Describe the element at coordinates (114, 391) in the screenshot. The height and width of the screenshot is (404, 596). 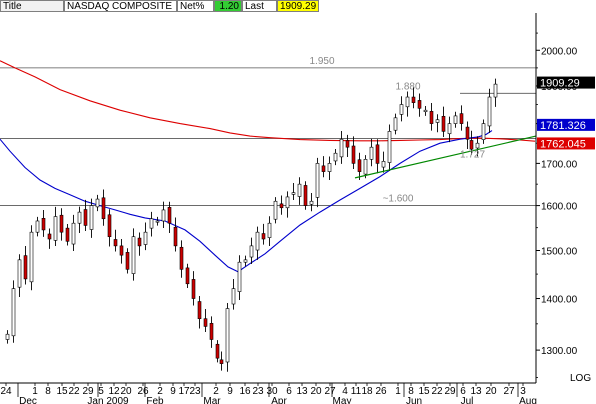
I see `x-day-label: 12` at that location.